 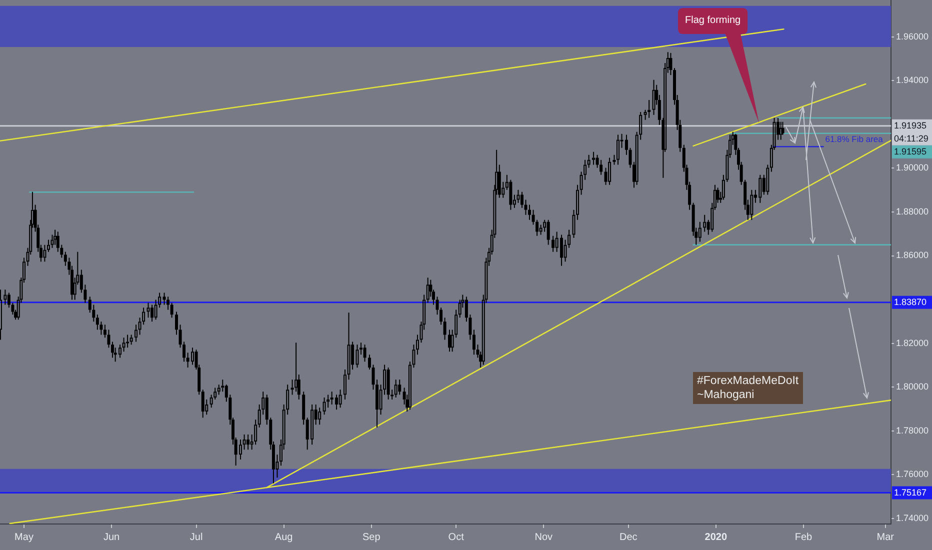 I want to click on x-tick-label: Mar, so click(x=885, y=537).